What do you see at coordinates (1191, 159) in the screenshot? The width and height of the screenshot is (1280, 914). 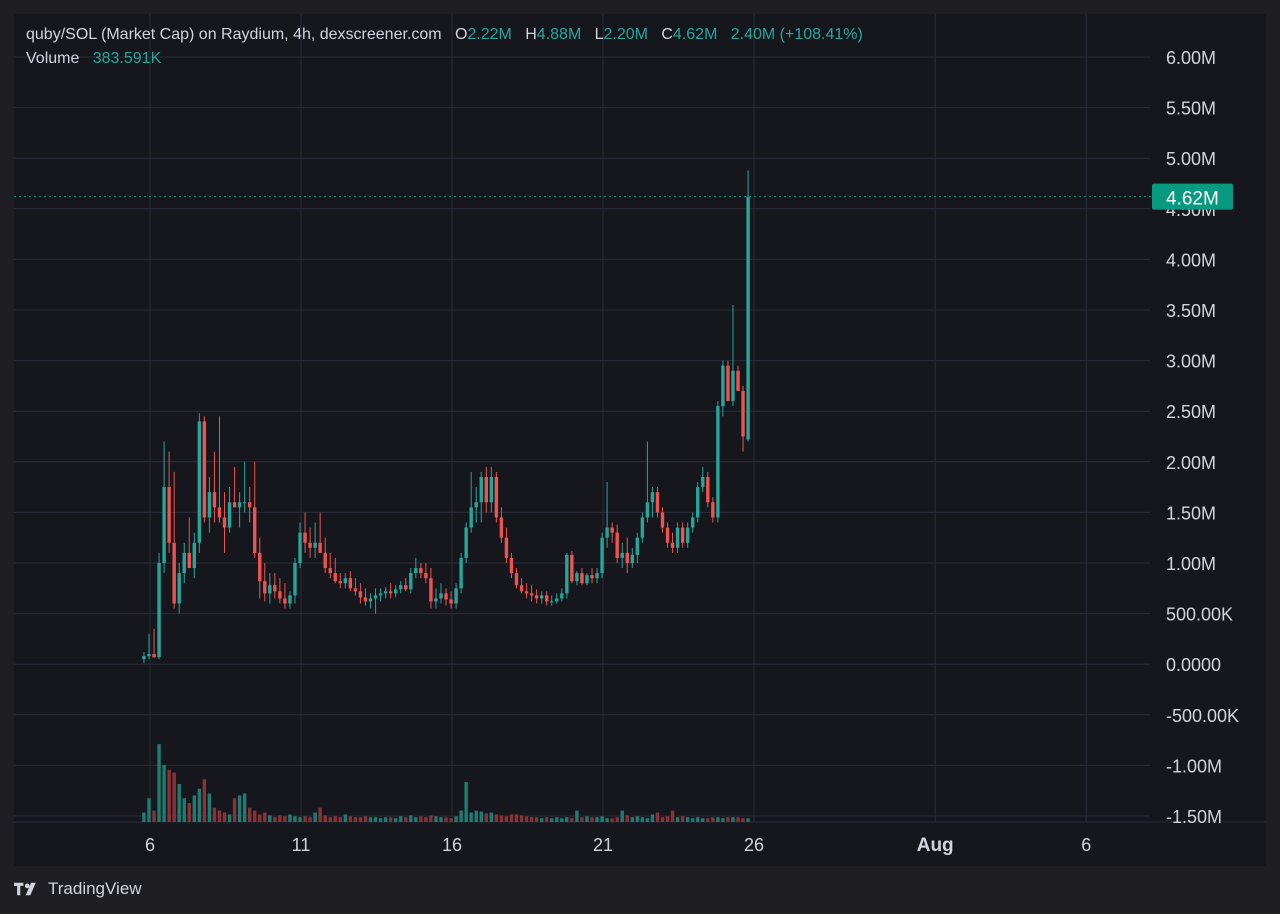 I see `y-tick-label: 5.00M` at bounding box center [1191, 159].